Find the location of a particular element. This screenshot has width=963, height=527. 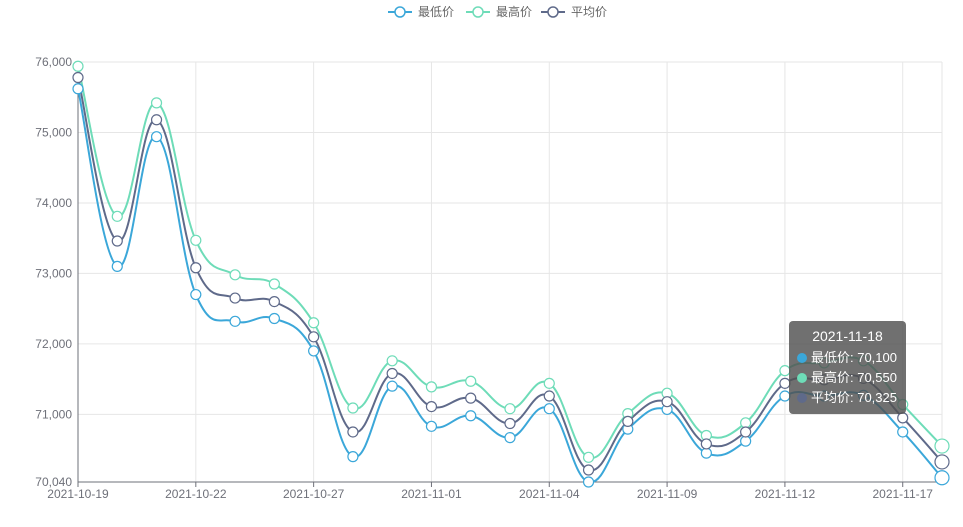

tooltip-dot-avg is located at coordinates (802, 398).